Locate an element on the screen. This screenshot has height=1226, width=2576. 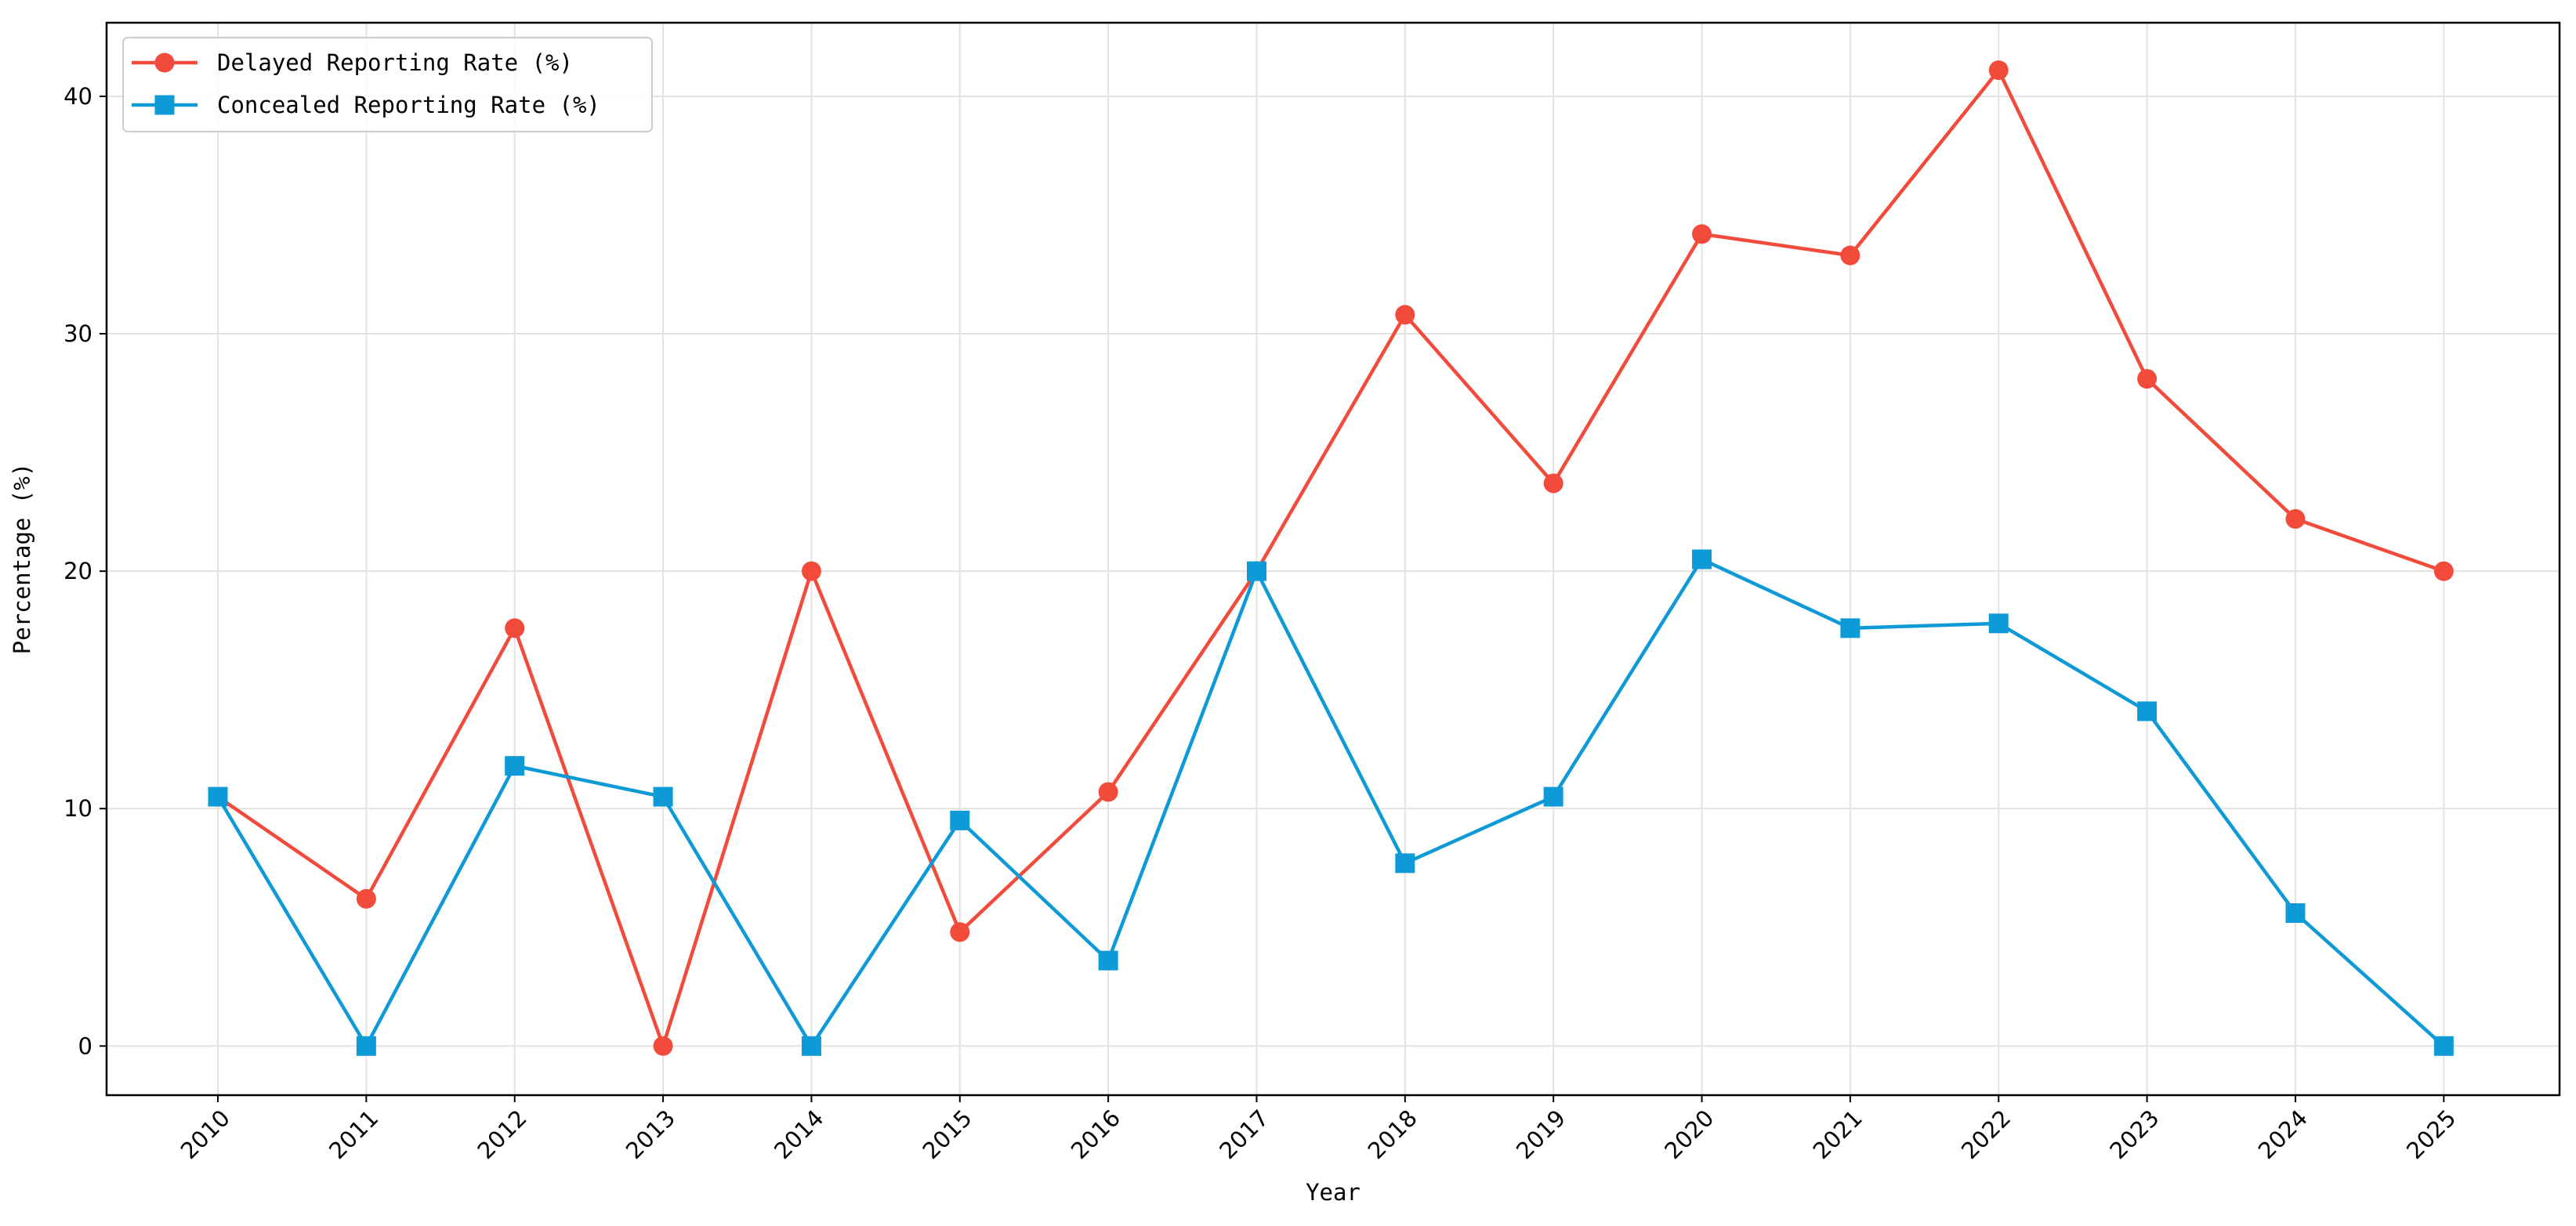
x-tick-label: 2017 is located at coordinates (1244, 1134).